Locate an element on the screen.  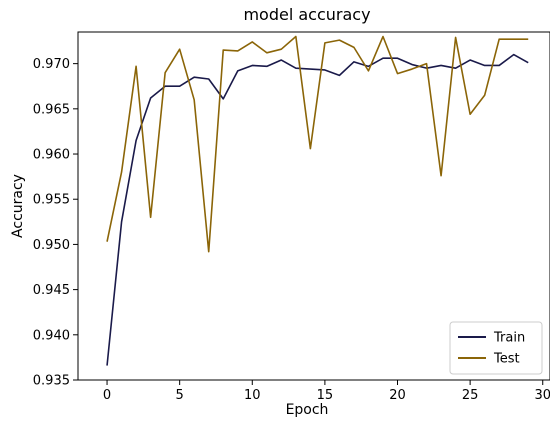
x-tick-label: 15 is located at coordinates (325, 395).